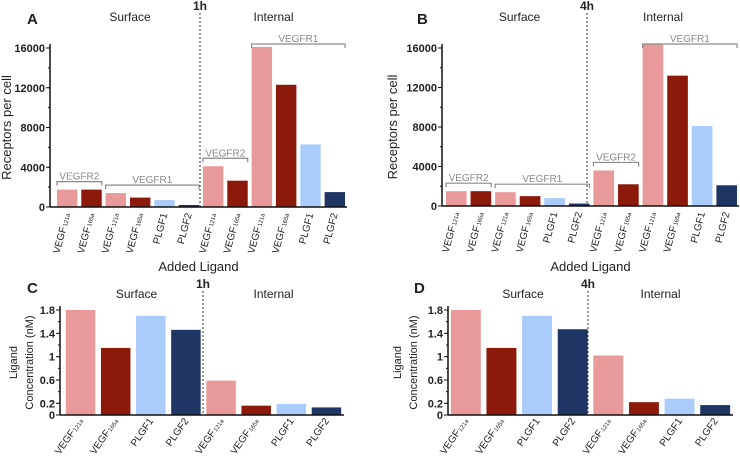 Image resolution: width=740 pixels, height=460 pixels. I want to click on time-label: 1h, so click(200, 6).